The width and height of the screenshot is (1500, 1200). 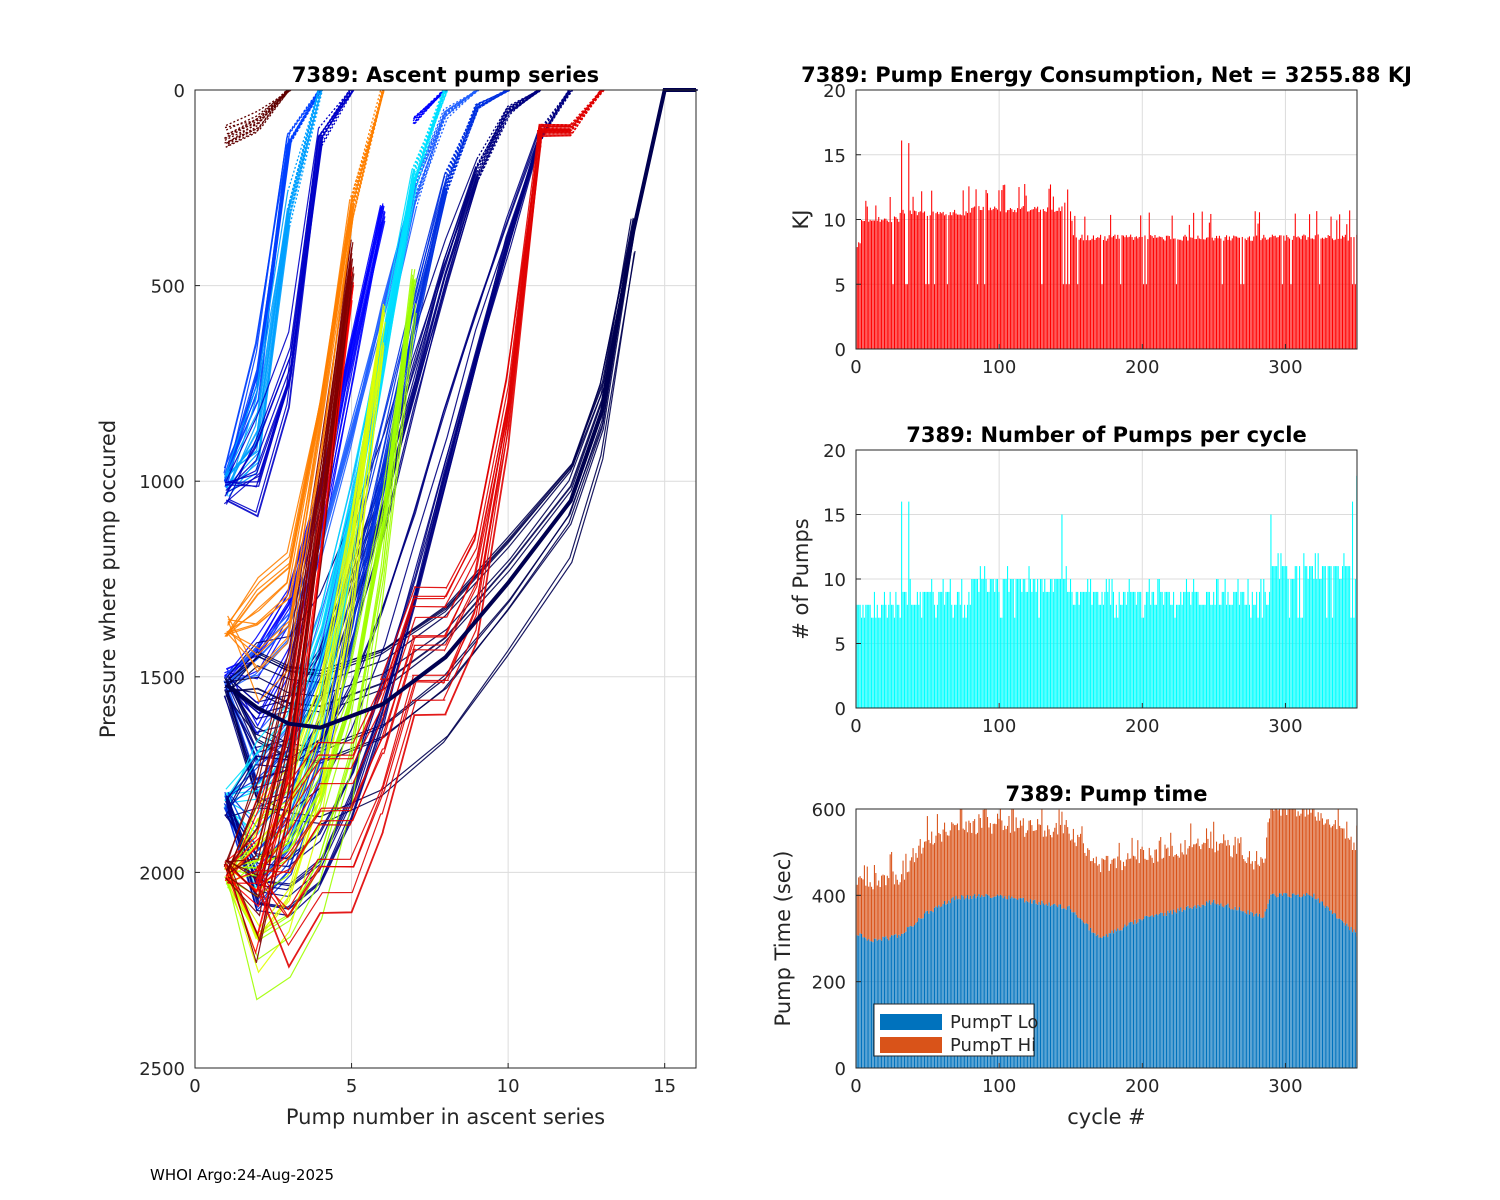 What do you see at coordinates (1285, 726) in the screenshot?
I see `x-tick-label: 300` at bounding box center [1285, 726].